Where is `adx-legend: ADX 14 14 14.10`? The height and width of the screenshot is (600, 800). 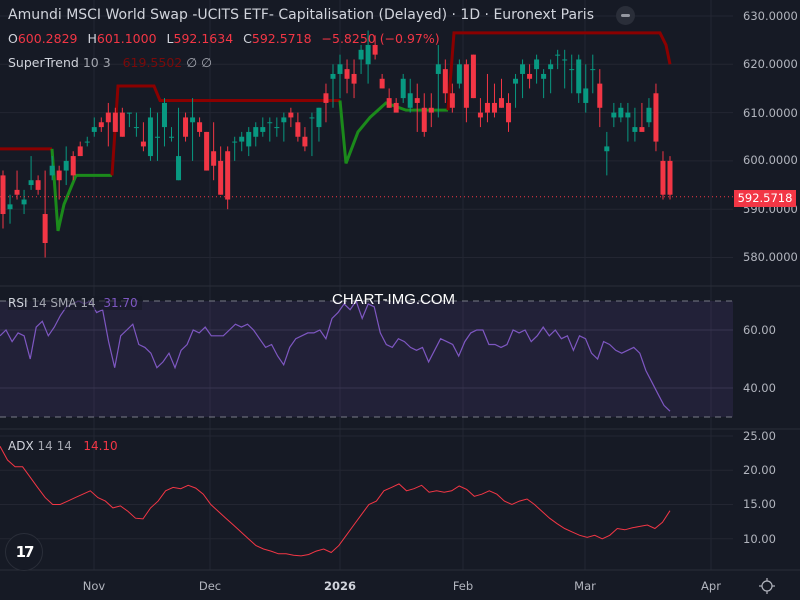
adx-legend: ADX 14 14 14.10 is located at coordinates (63, 446).